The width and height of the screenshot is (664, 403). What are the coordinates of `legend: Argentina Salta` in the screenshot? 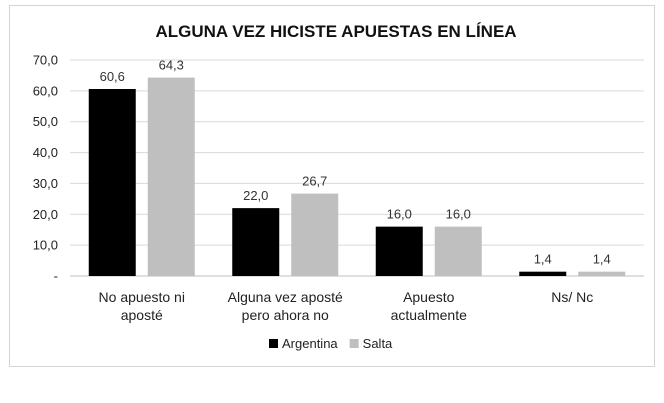 It's located at (331, 343).